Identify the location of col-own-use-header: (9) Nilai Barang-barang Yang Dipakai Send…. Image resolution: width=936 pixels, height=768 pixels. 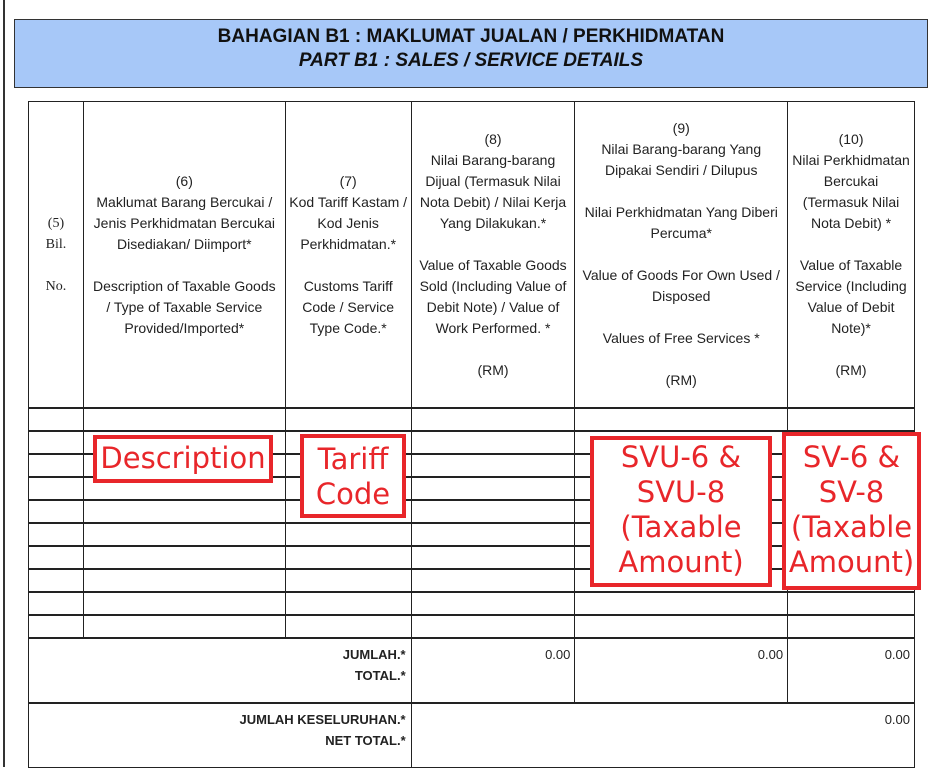
(681, 255).